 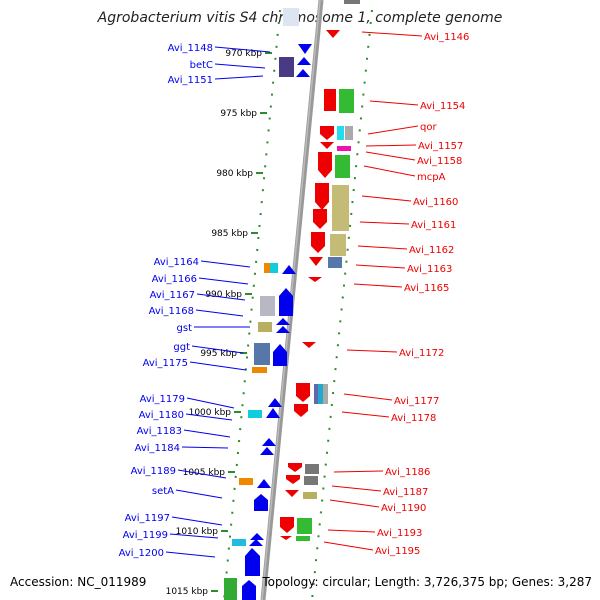 I want to click on tick-label: 1005 kbp, so click(x=204, y=473).